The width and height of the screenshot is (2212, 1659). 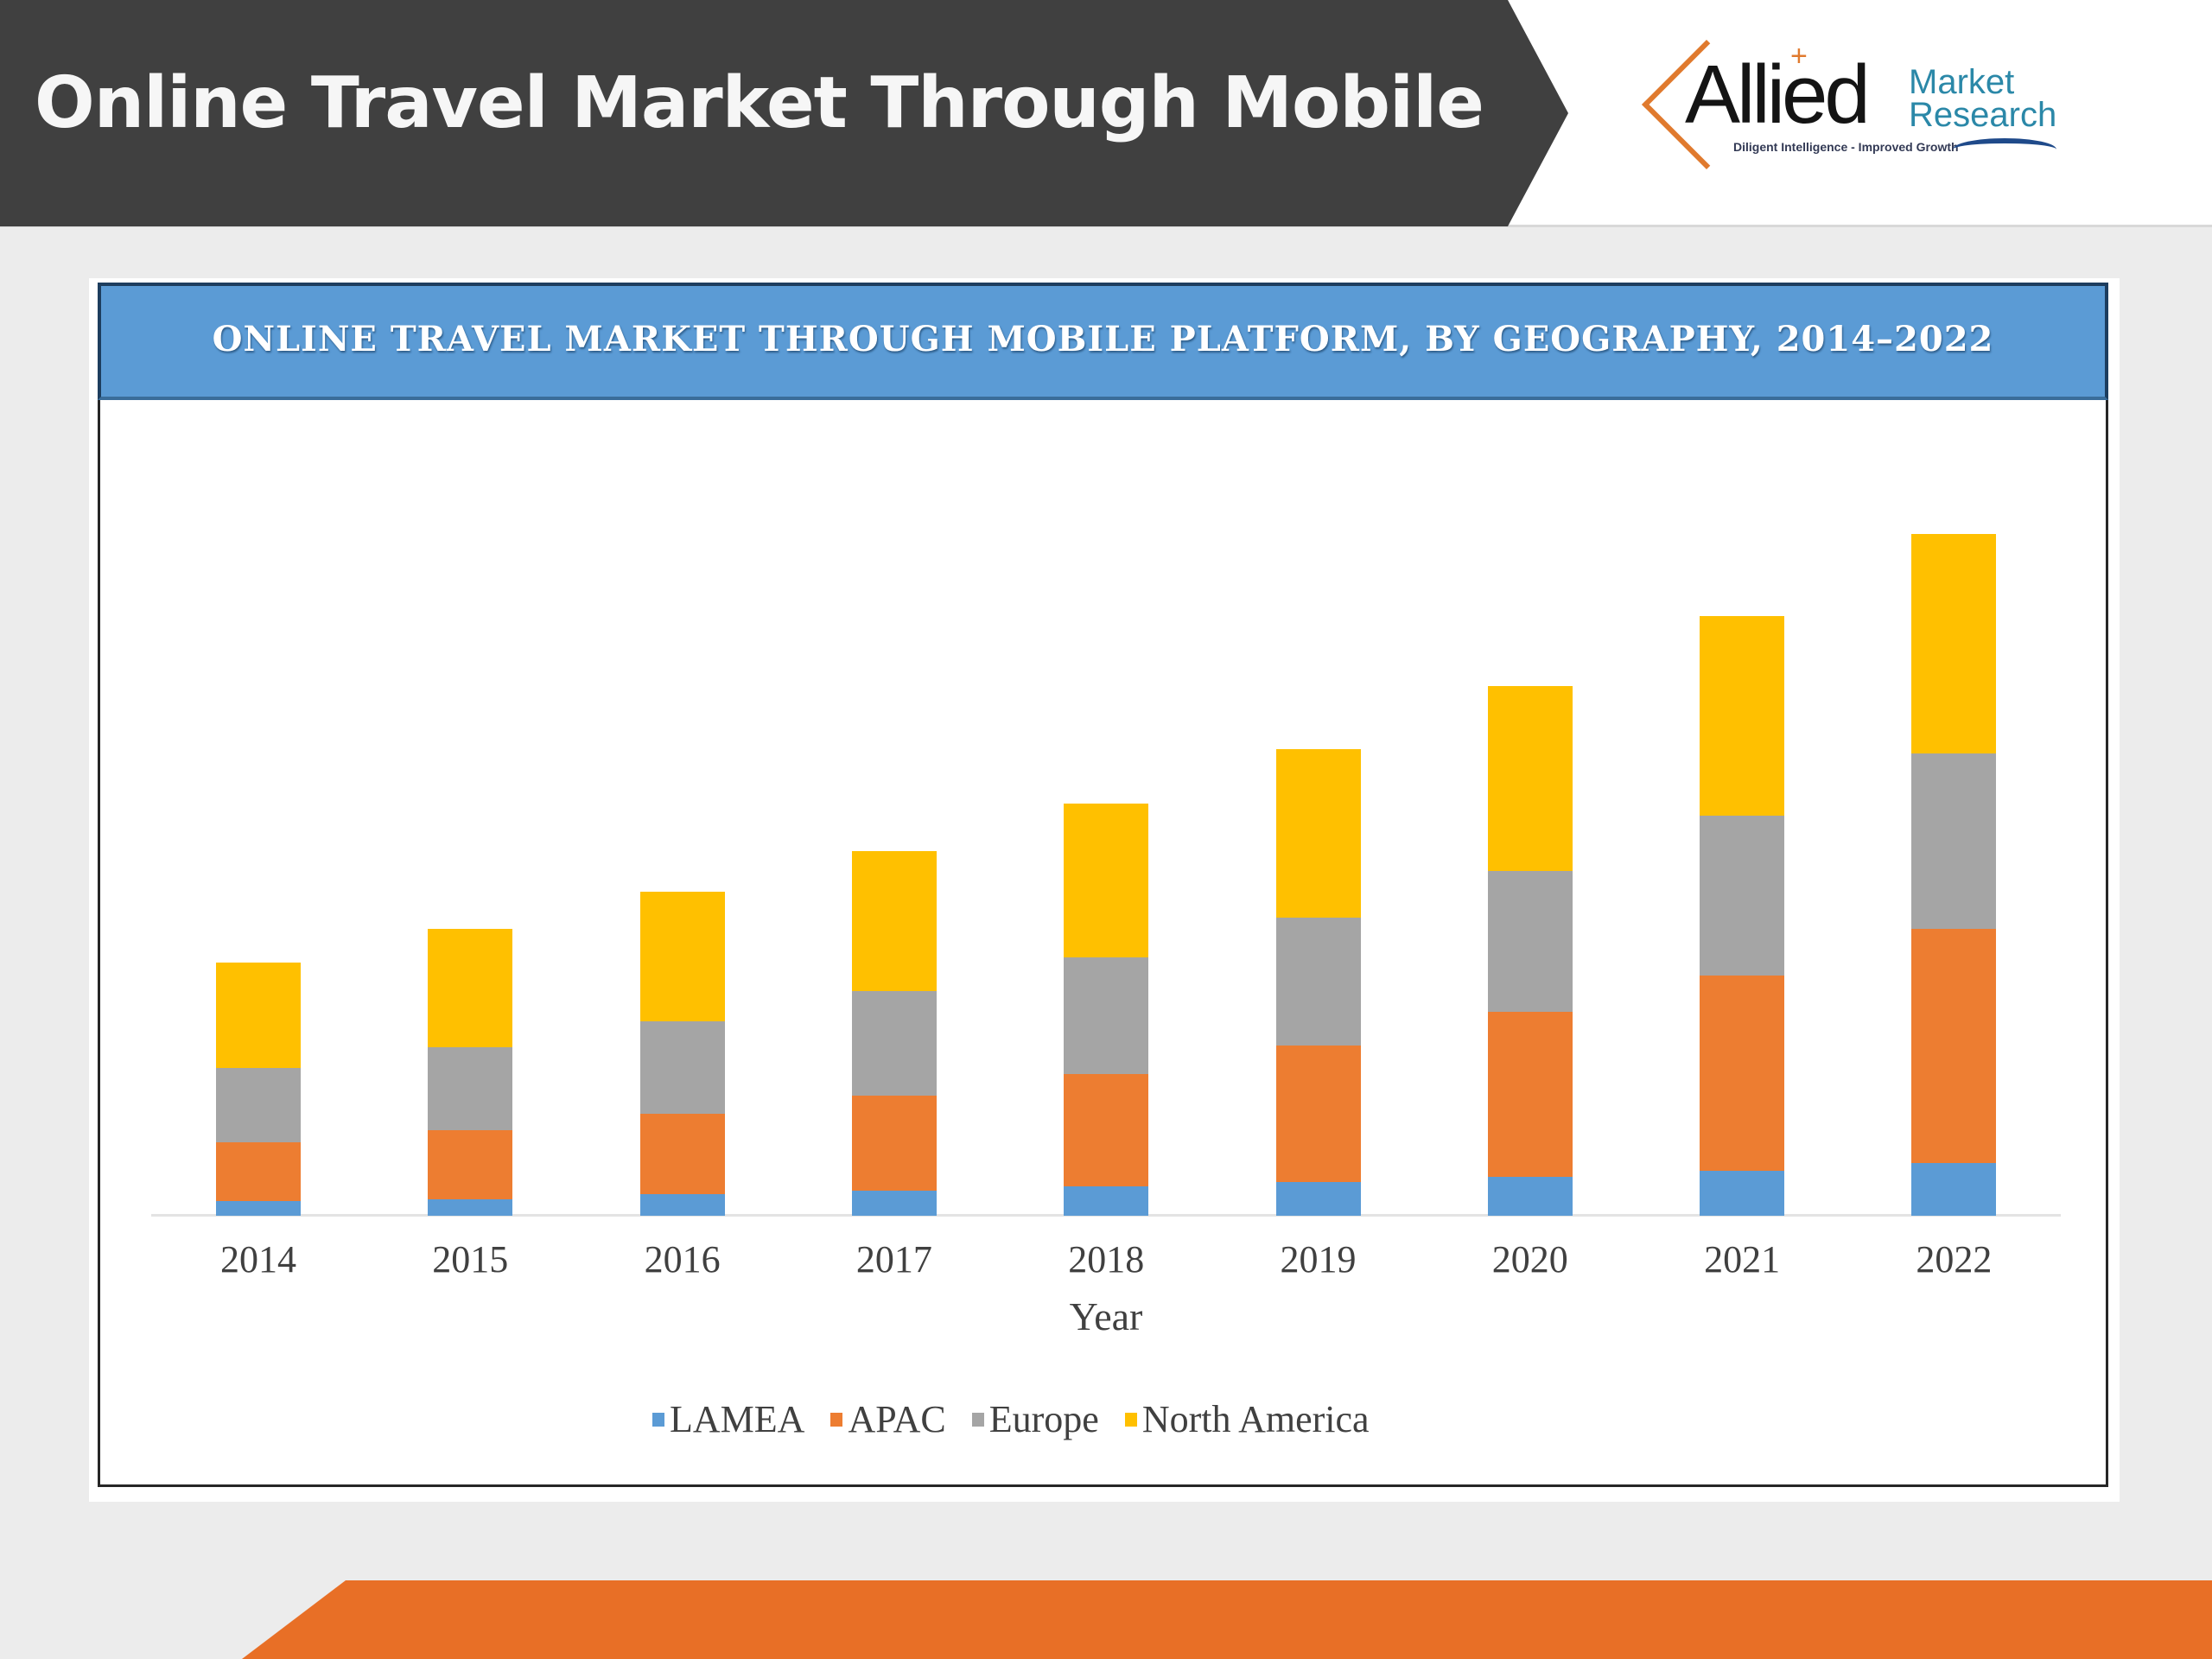 I want to click on bar-2022, so click(x=1954, y=875).